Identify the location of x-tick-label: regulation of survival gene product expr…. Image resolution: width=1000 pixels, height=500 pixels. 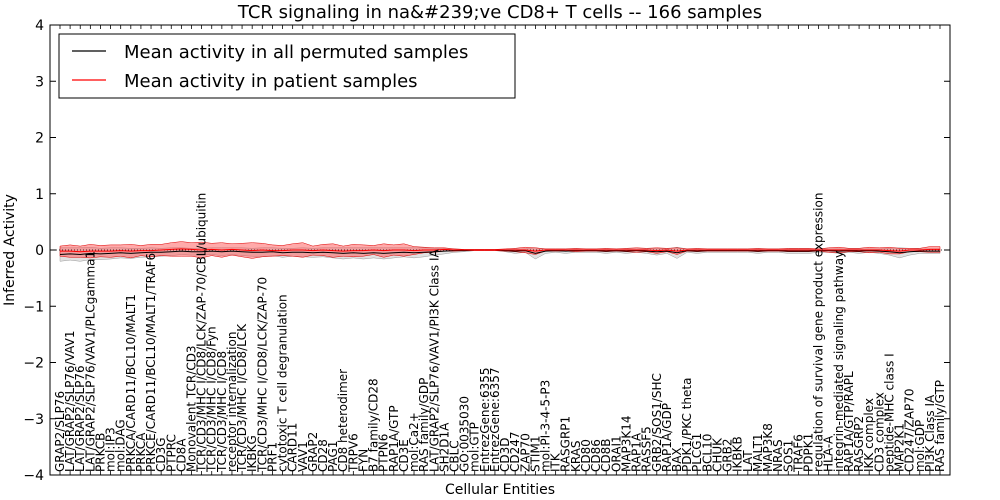
(819, 332).